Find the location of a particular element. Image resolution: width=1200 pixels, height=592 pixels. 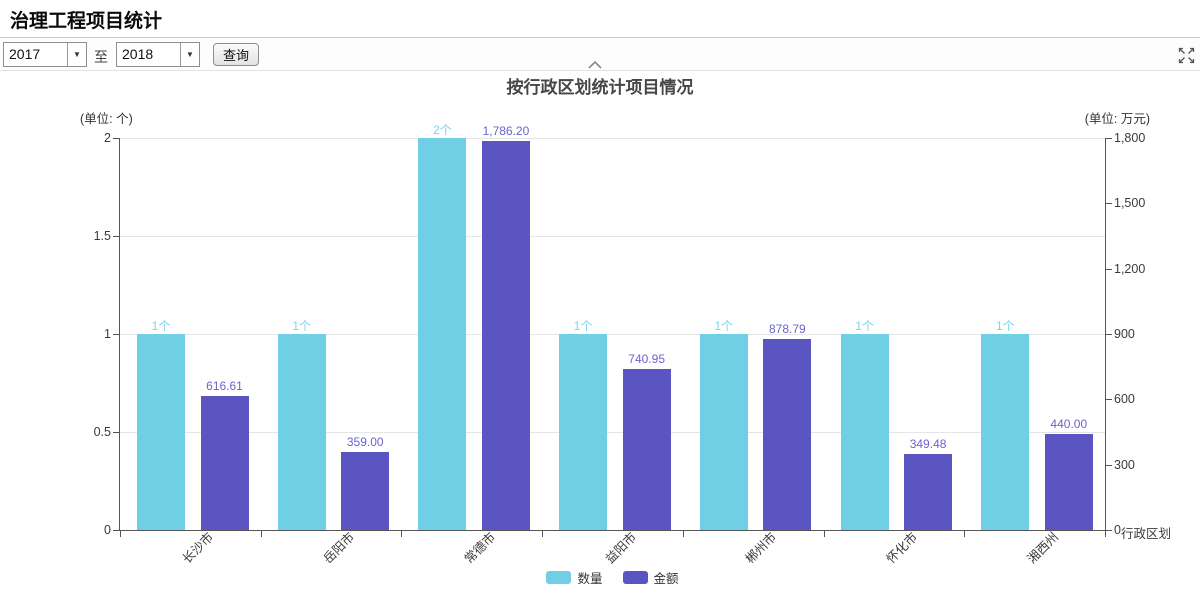

right-axis-tick-label: 600 is located at coordinates (1124, 399).